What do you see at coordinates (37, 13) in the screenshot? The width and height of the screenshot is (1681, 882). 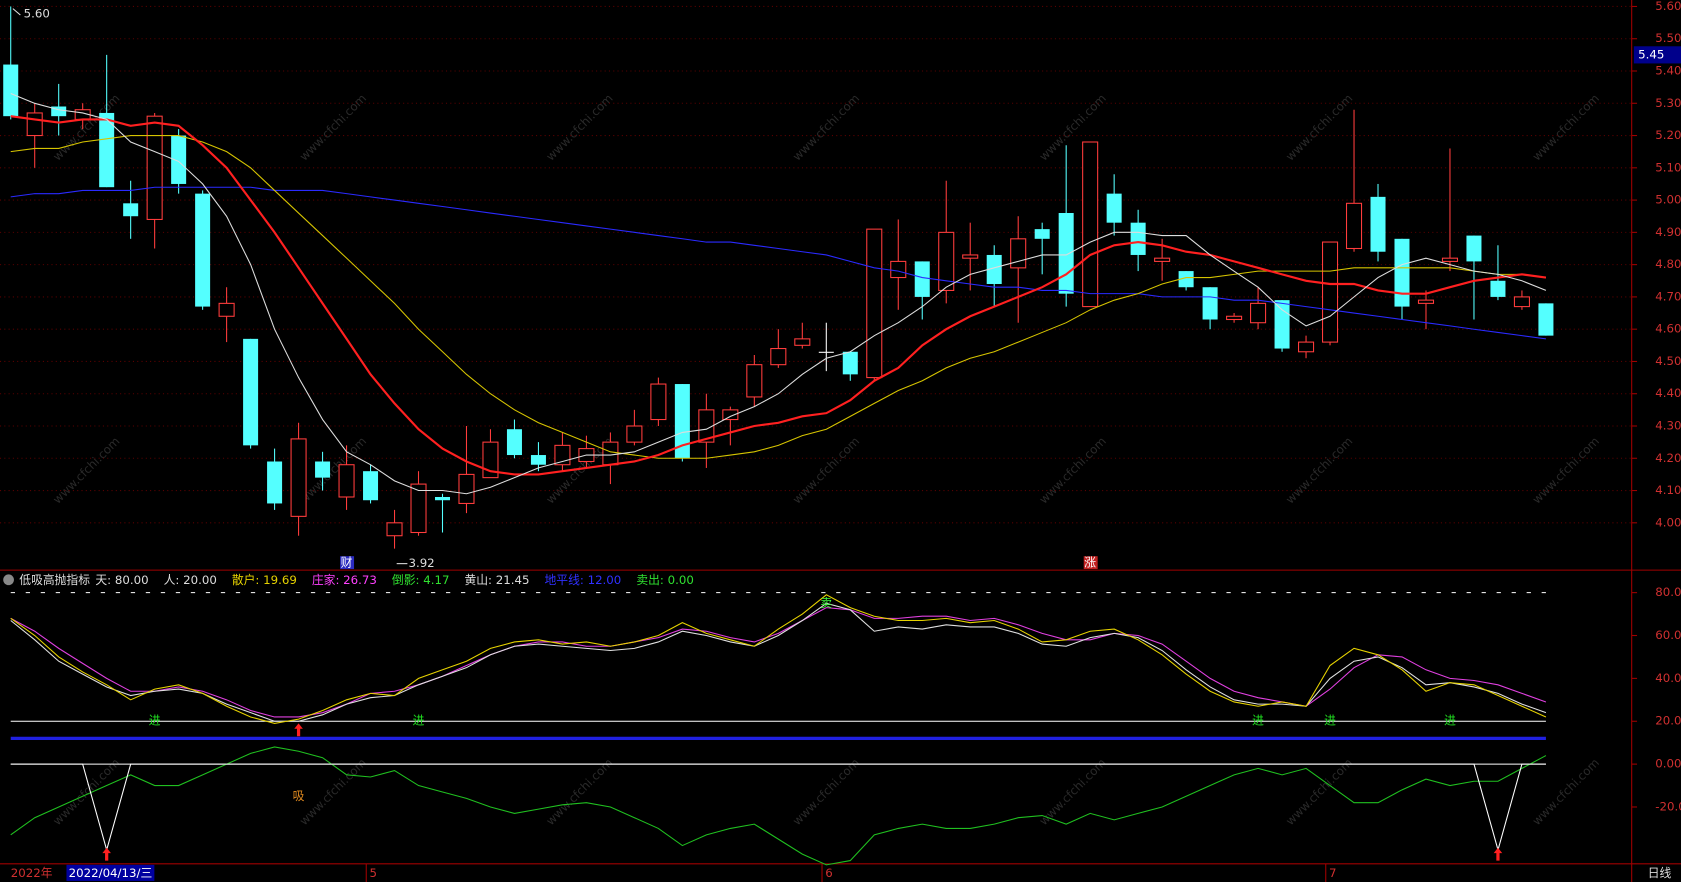 I see `annotation-label: 5.60` at bounding box center [37, 13].